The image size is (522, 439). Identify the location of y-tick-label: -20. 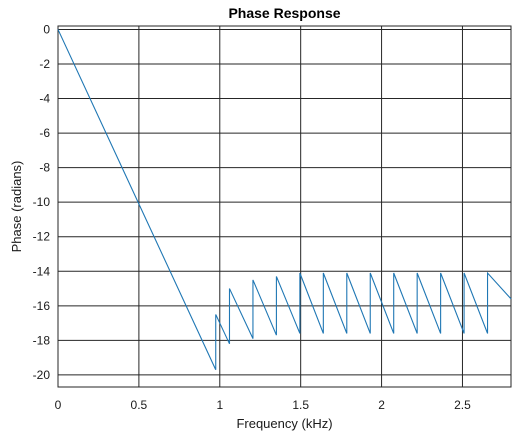
(42, 375).